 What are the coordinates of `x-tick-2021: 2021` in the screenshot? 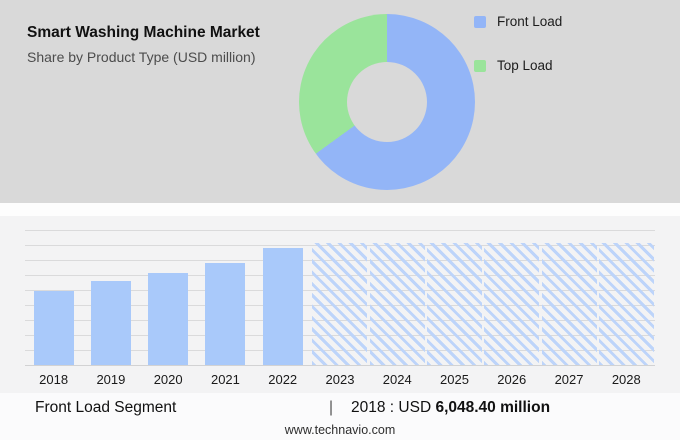 It's located at (225, 379).